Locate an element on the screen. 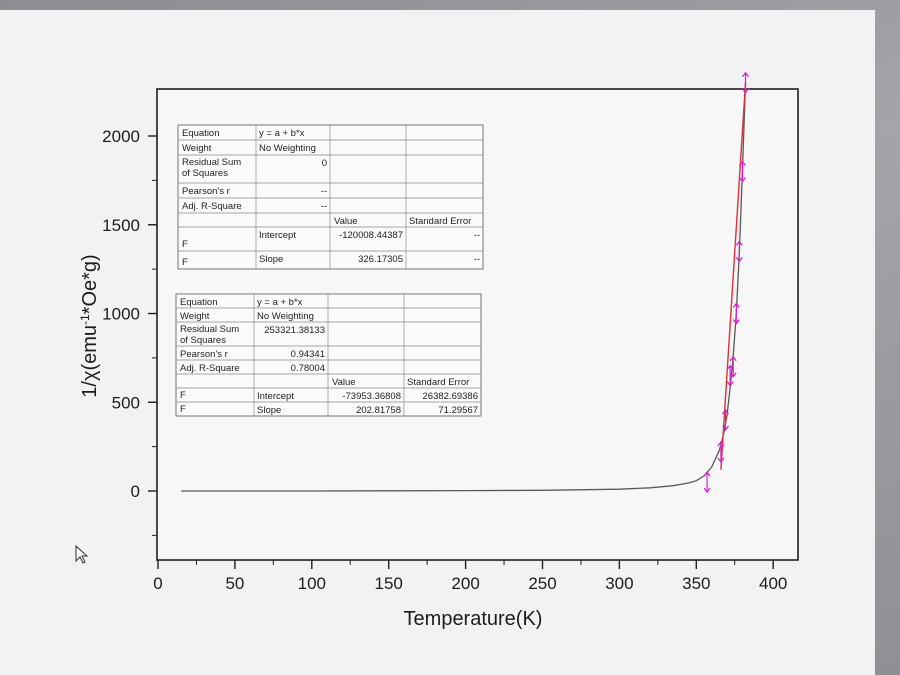 This screenshot has width=900, height=675. y-tick-label: 0 is located at coordinates (135, 491).